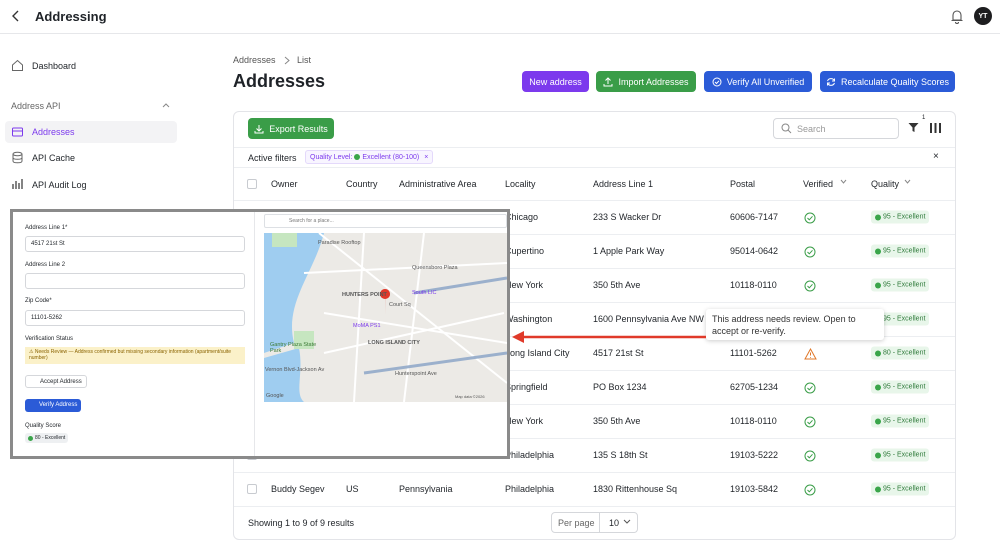 The height and width of the screenshot is (552, 1000). I want to click on bell-icon, so click(957, 16).